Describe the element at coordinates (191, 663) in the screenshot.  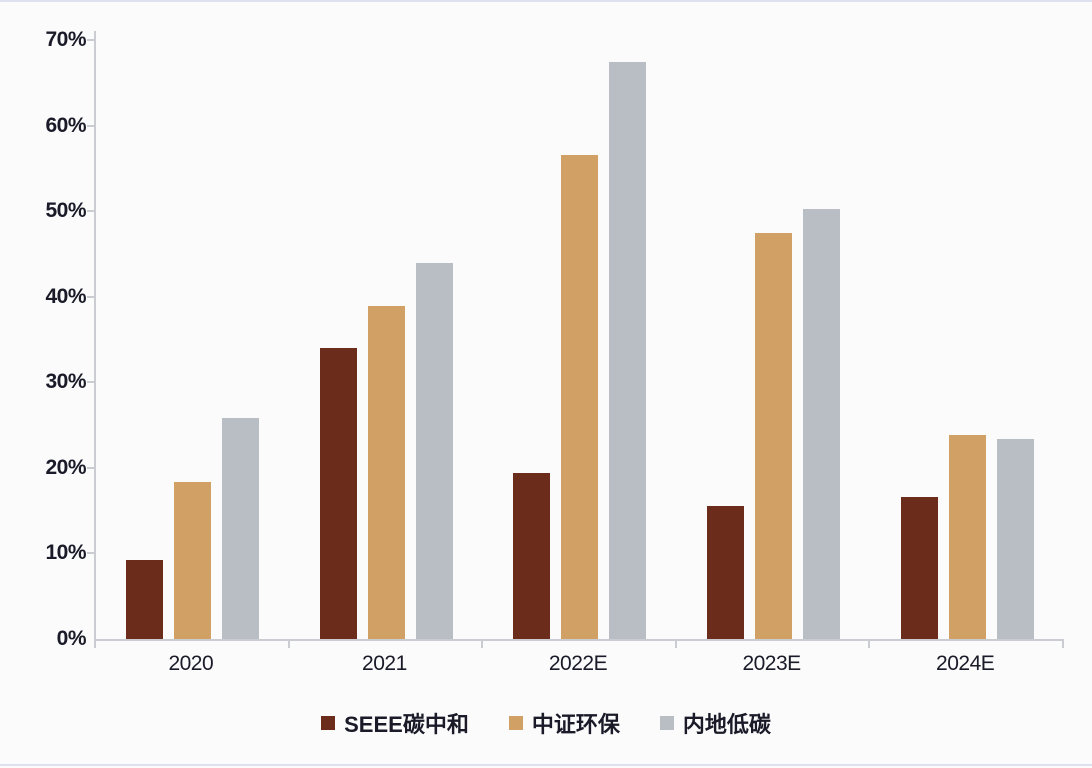
I see `x-axis-label-2020: 2020` at that location.